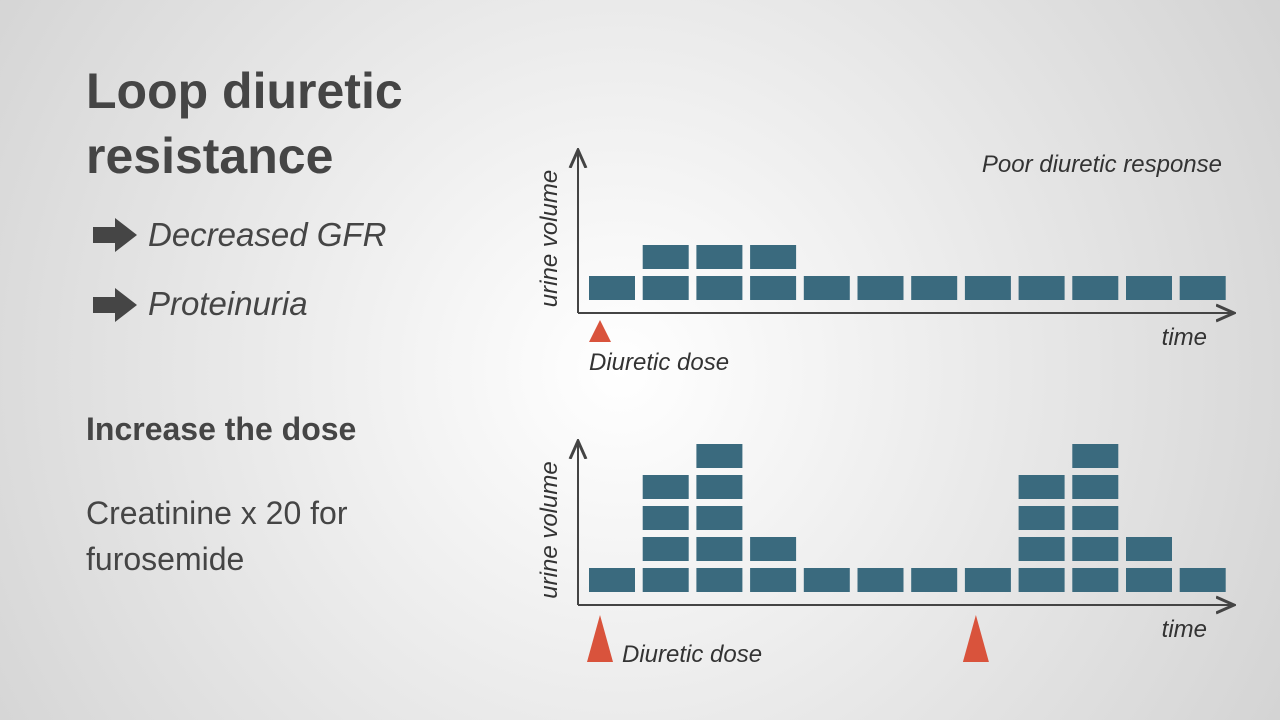 Image resolution: width=1280 pixels, height=720 pixels. Describe the element at coordinates (217, 513) in the screenshot. I see `note: Creatinine x 20 for` at that location.